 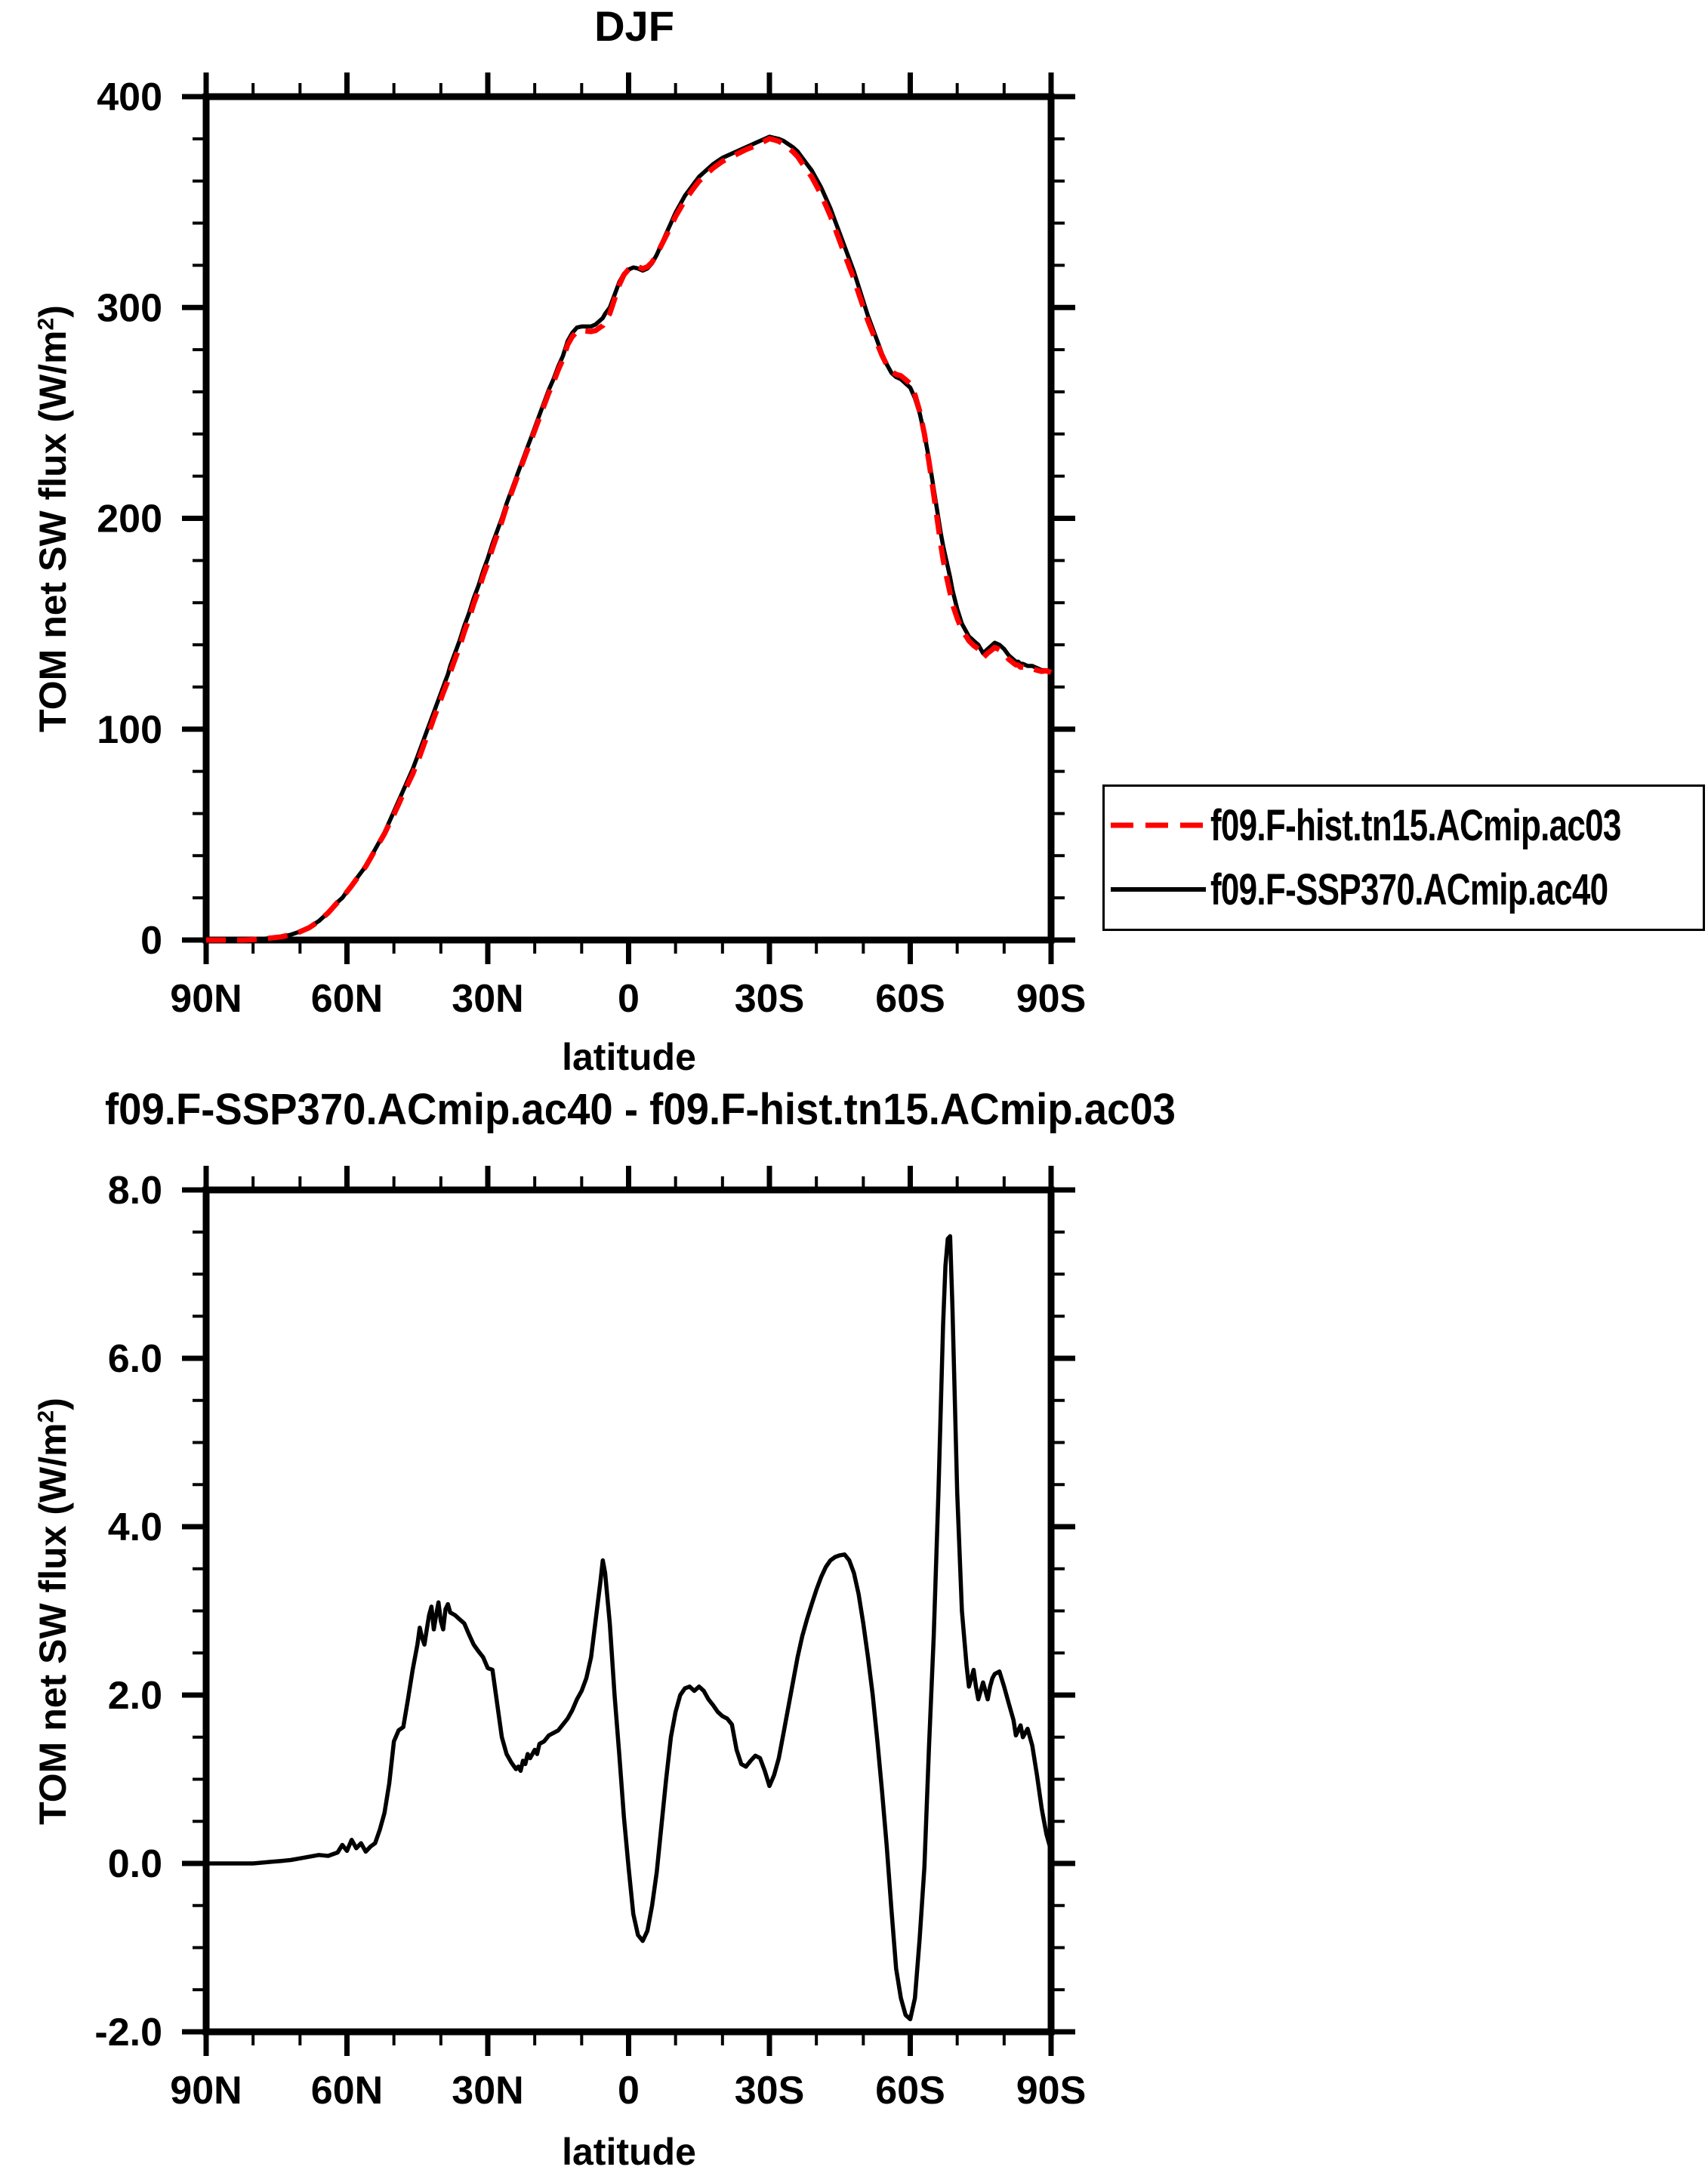 I want to click on diff-y-axis-title-end: ), so click(x=53, y=1404).